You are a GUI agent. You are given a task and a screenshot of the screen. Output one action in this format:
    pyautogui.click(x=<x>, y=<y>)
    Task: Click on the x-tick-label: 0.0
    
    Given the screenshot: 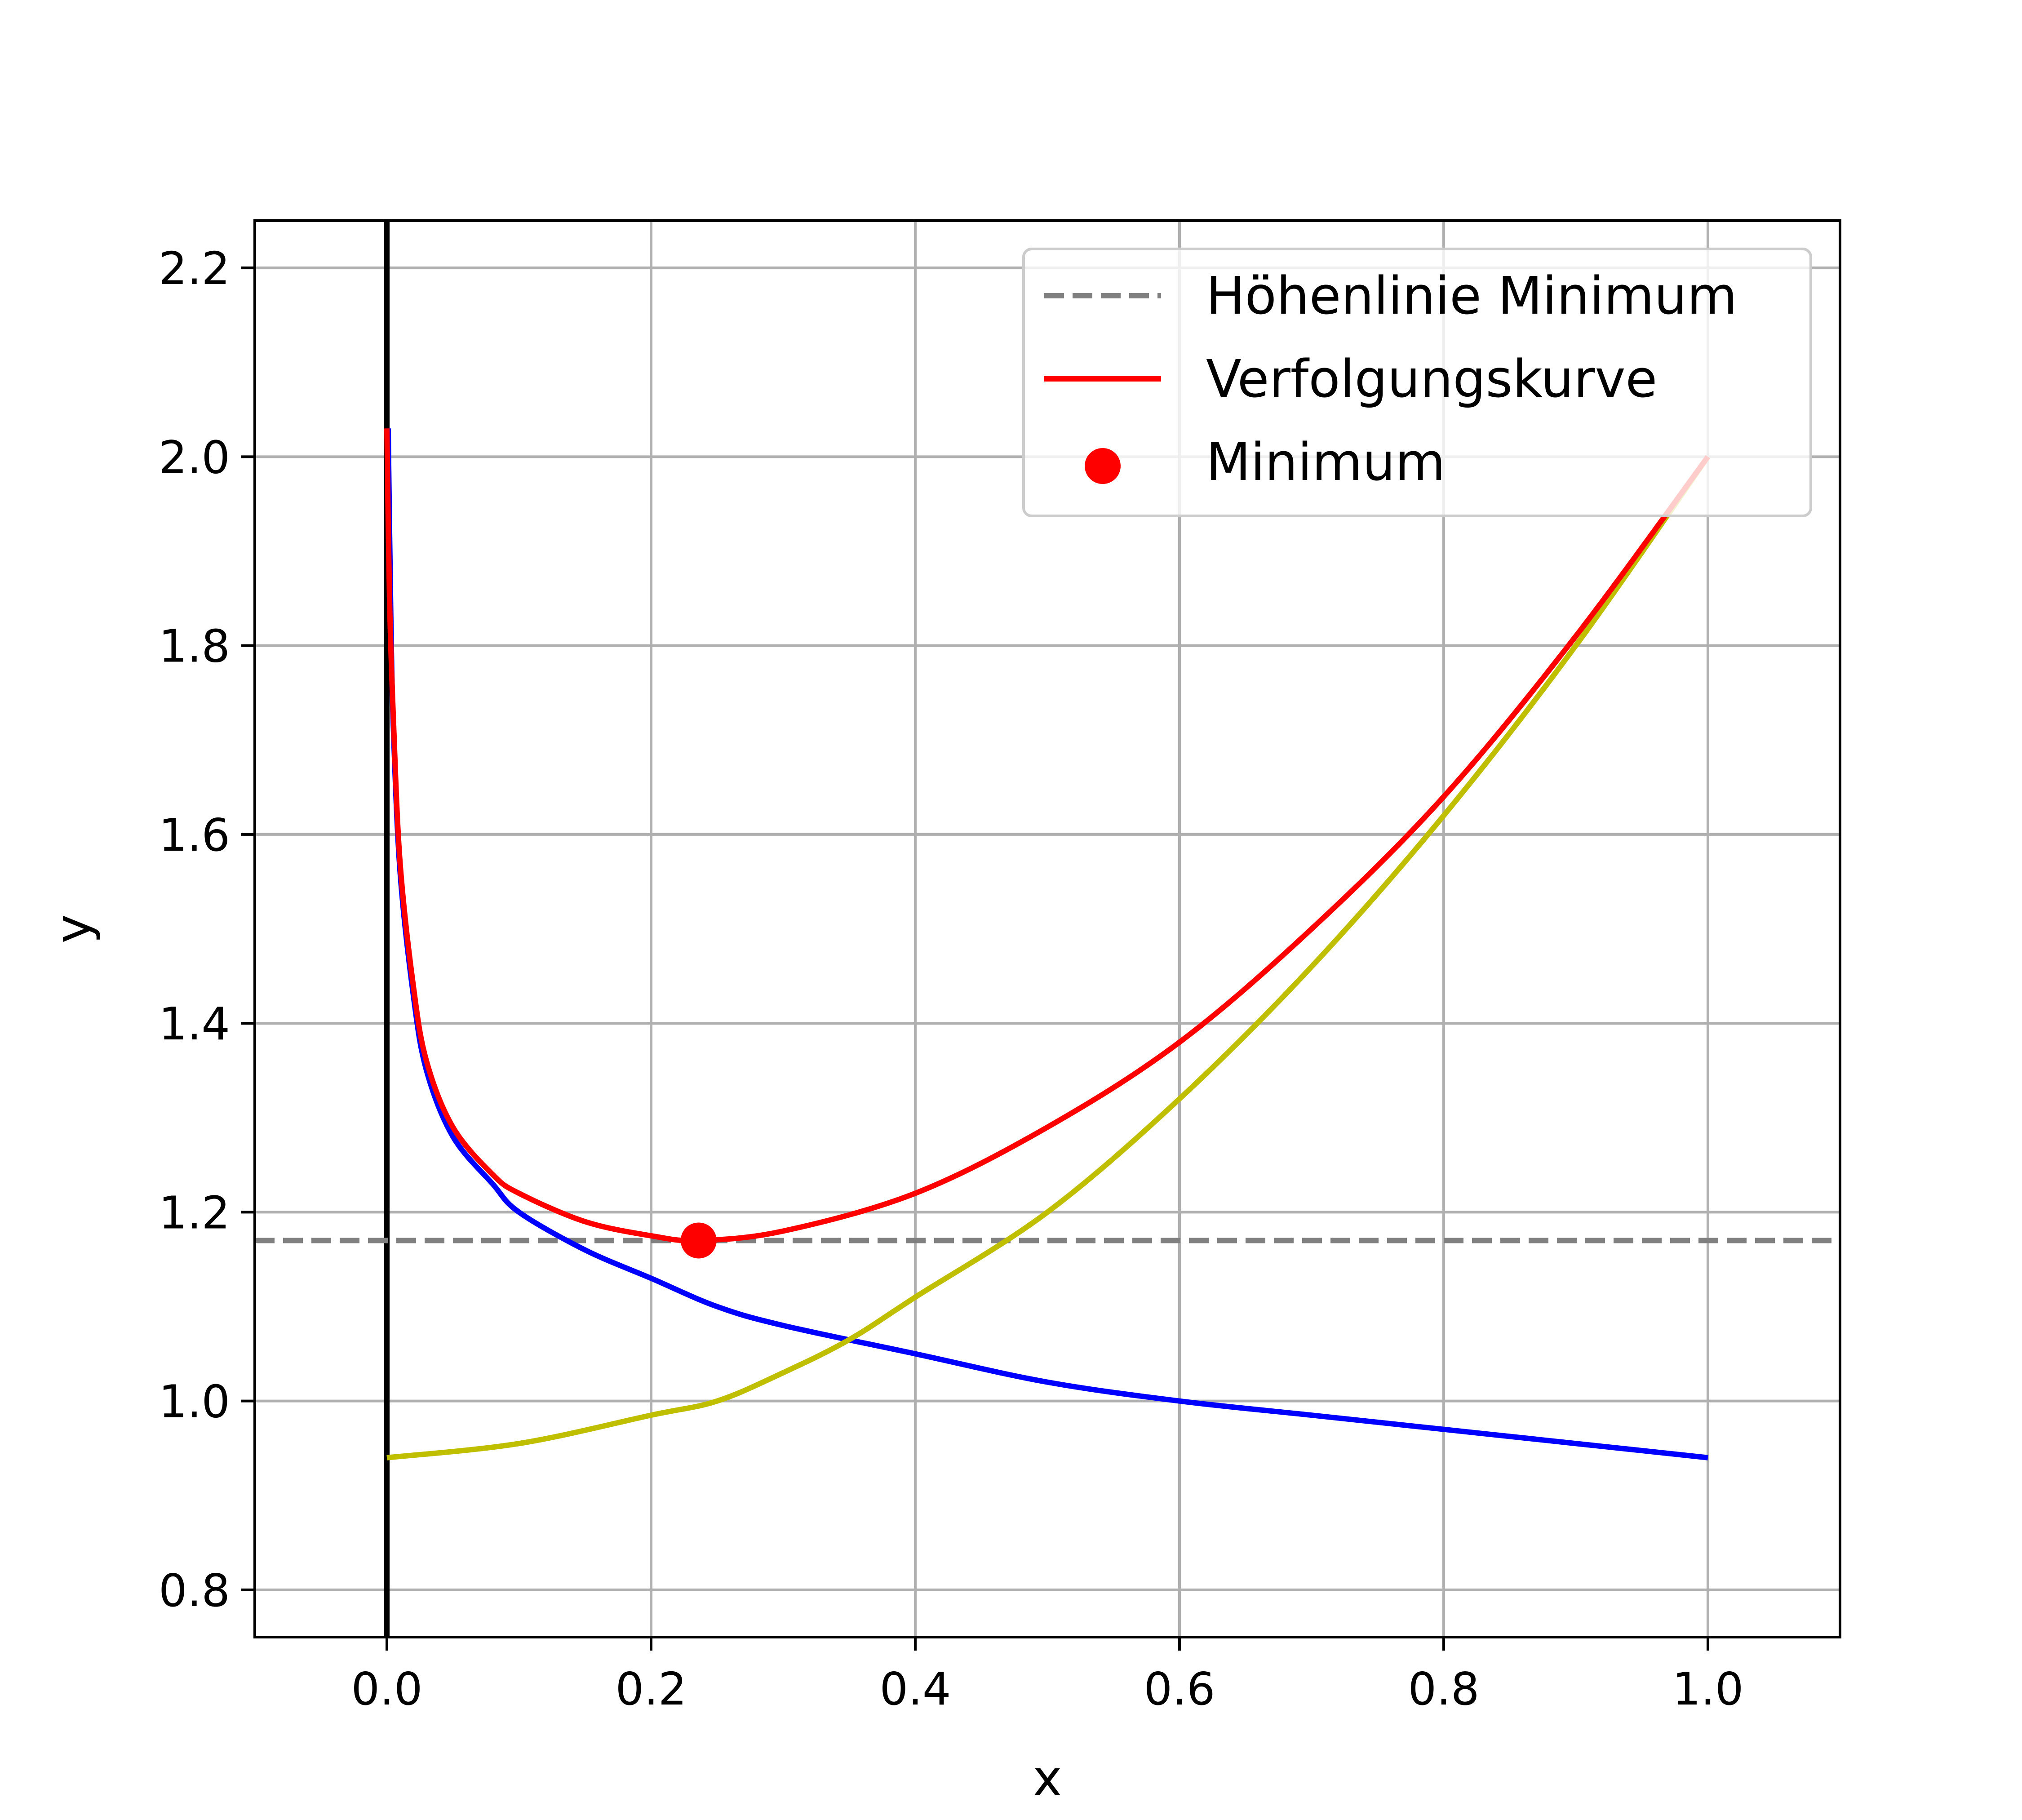 What is the action you would take?
    pyautogui.click(x=386, y=1689)
    